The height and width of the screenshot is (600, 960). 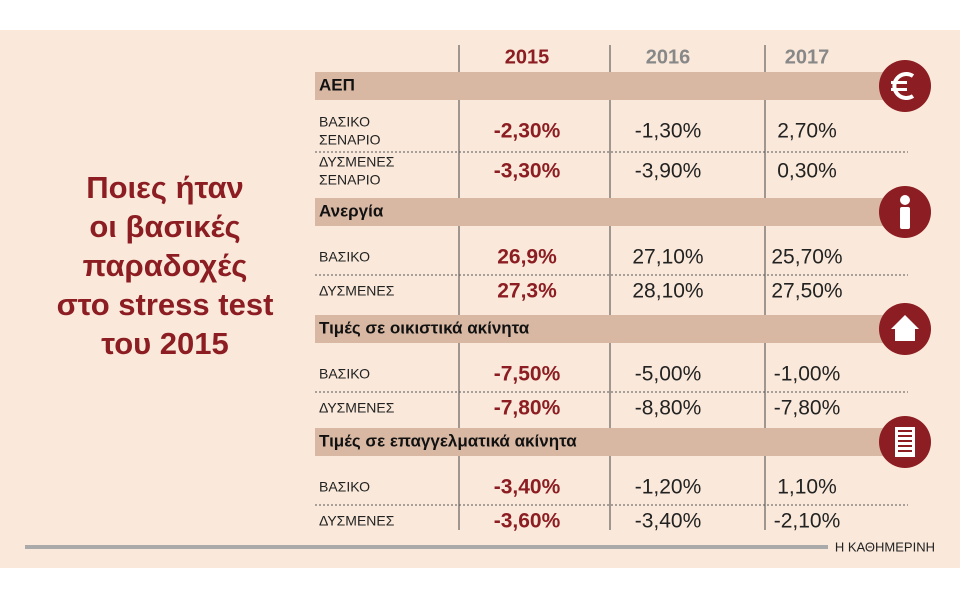 What do you see at coordinates (527, 374) in the screenshot?
I see `cell-value: -7,50%` at bounding box center [527, 374].